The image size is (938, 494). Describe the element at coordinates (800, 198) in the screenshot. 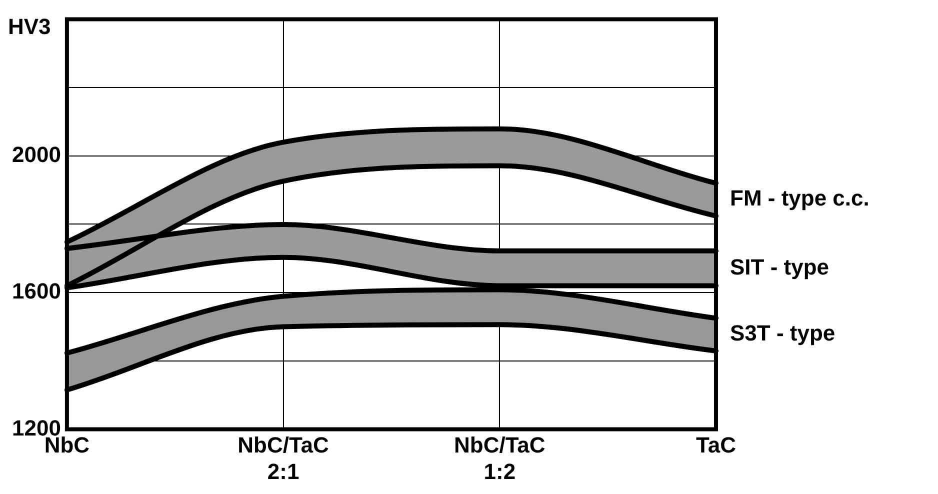

I see `series-label: FM - type c.c.` at that location.